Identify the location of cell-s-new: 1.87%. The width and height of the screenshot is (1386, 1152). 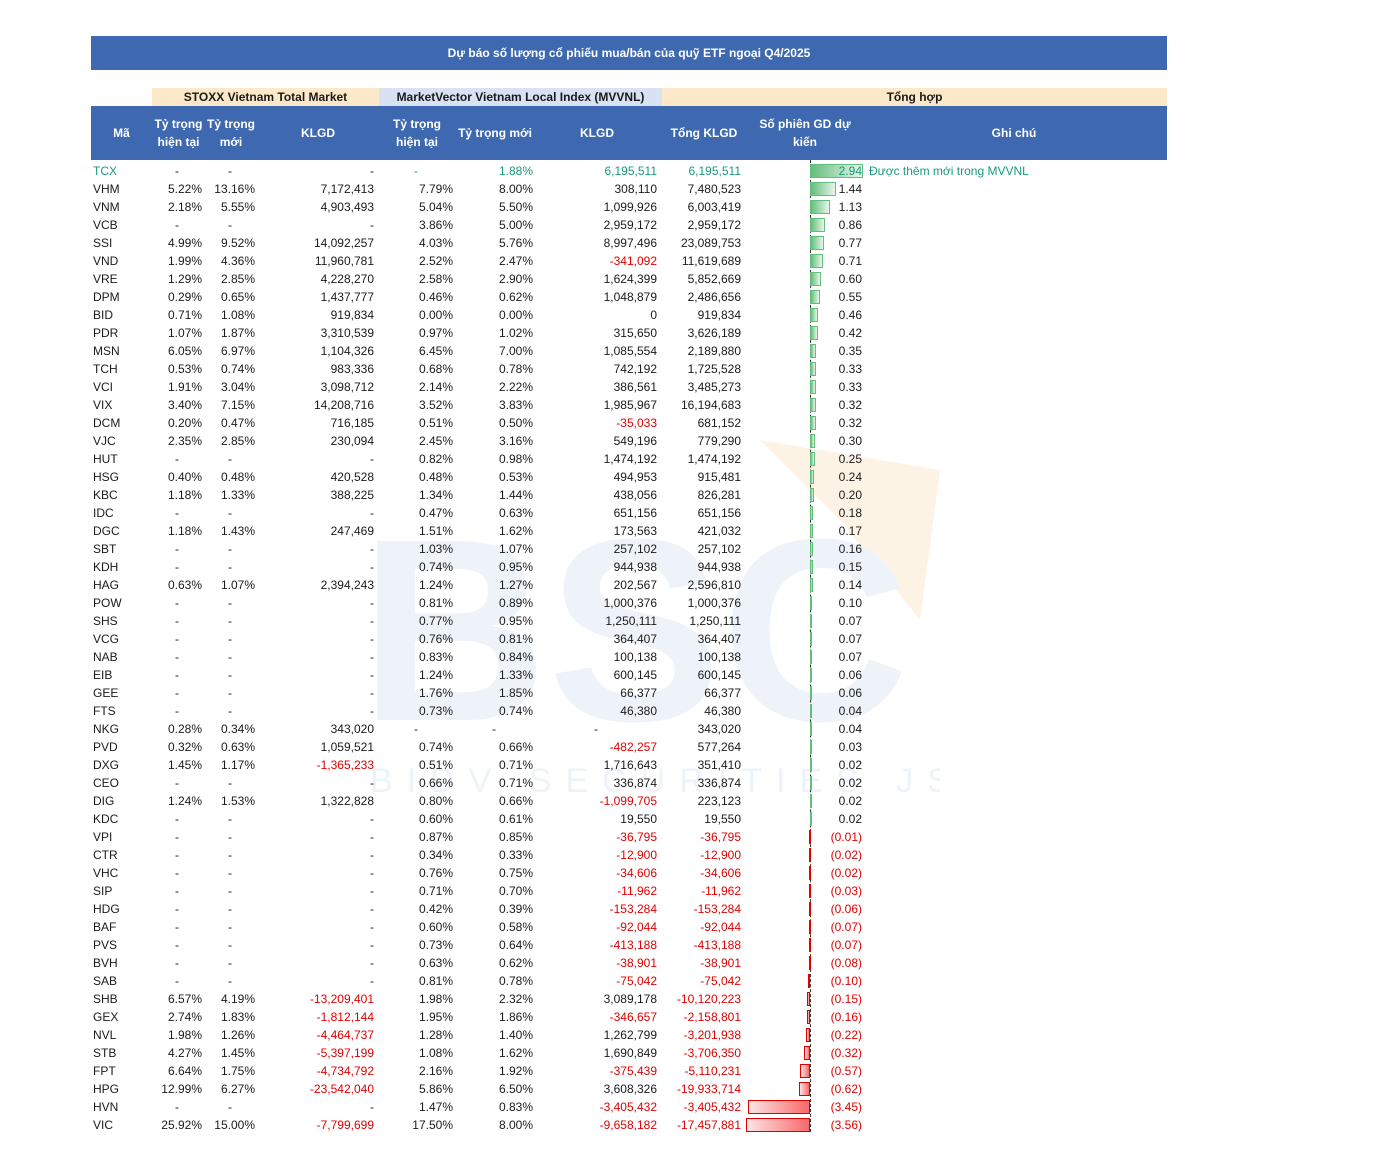
(237, 333).